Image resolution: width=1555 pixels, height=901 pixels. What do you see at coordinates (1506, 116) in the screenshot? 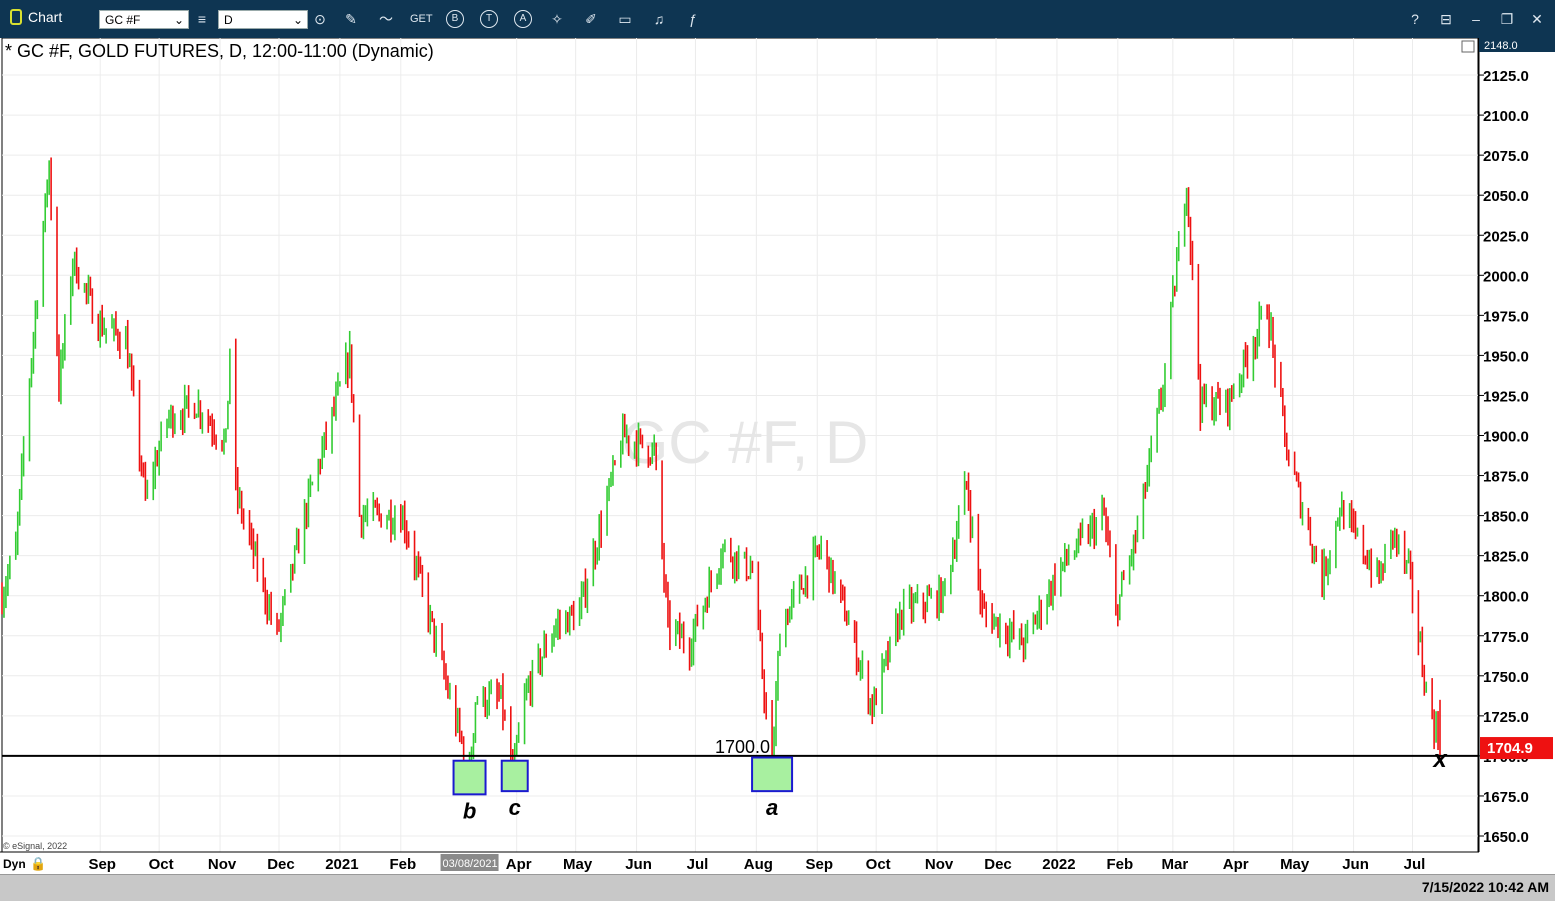
I see `price-tick-label: 2100.0` at bounding box center [1506, 116].